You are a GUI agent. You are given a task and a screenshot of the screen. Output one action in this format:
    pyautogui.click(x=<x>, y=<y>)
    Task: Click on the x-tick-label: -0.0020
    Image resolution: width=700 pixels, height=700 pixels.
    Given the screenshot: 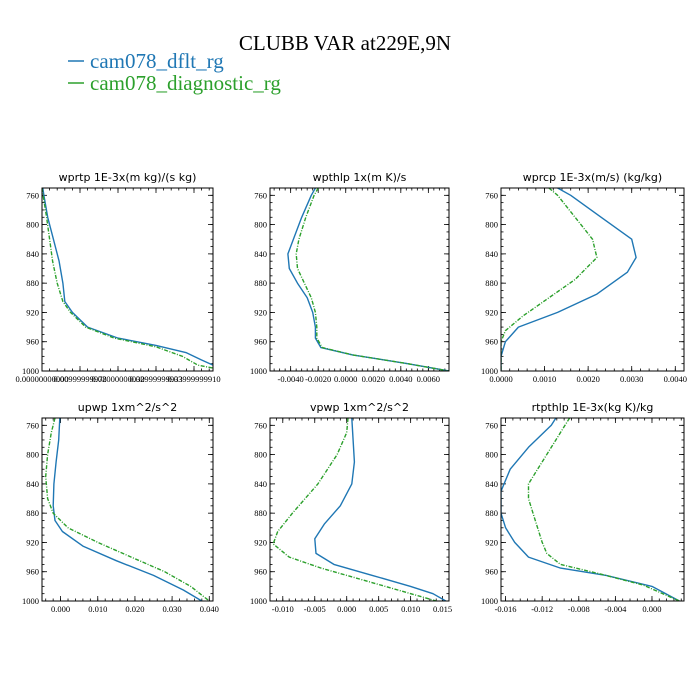 What is the action you would take?
    pyautogui.click(x=318, y=379)
    